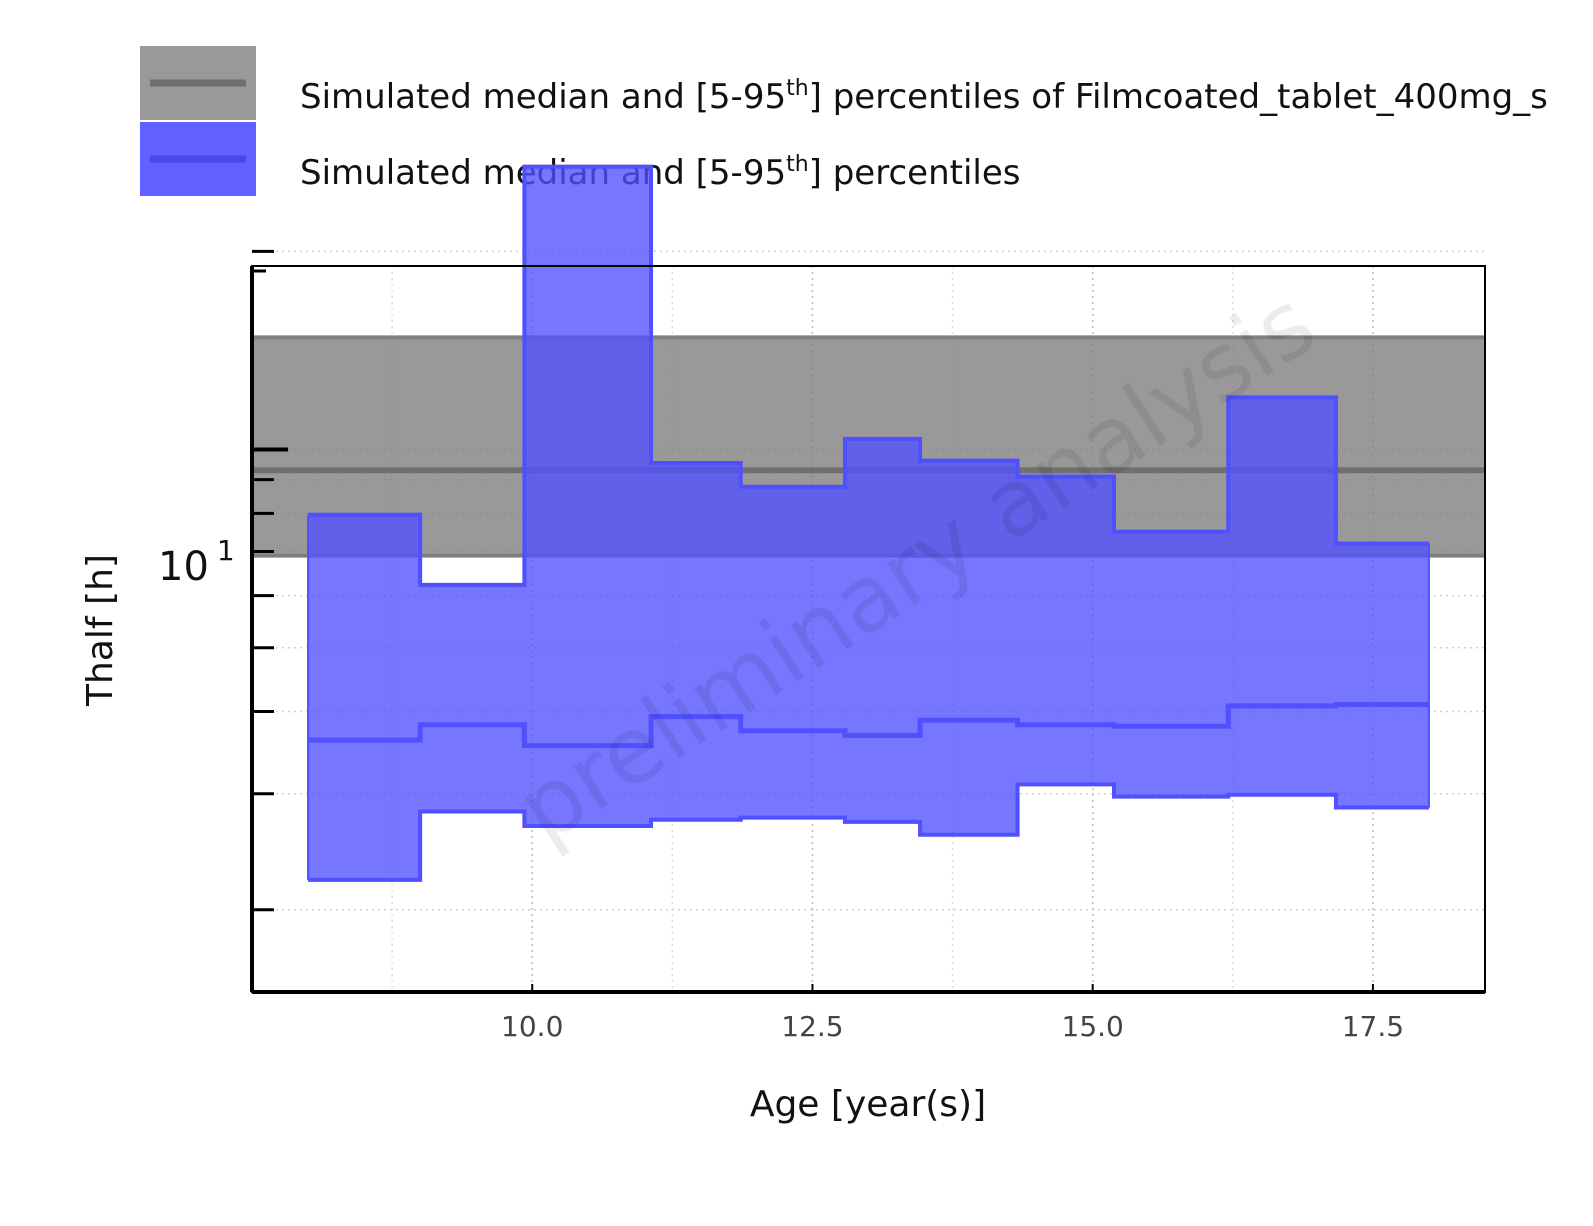 The height and width of the screenshot is (1226, 1593). Describe the element at coordinates (543, 97) in the screenshot. I see `legend-label-reference-prefix: Simulated median and [5-95` at that location.